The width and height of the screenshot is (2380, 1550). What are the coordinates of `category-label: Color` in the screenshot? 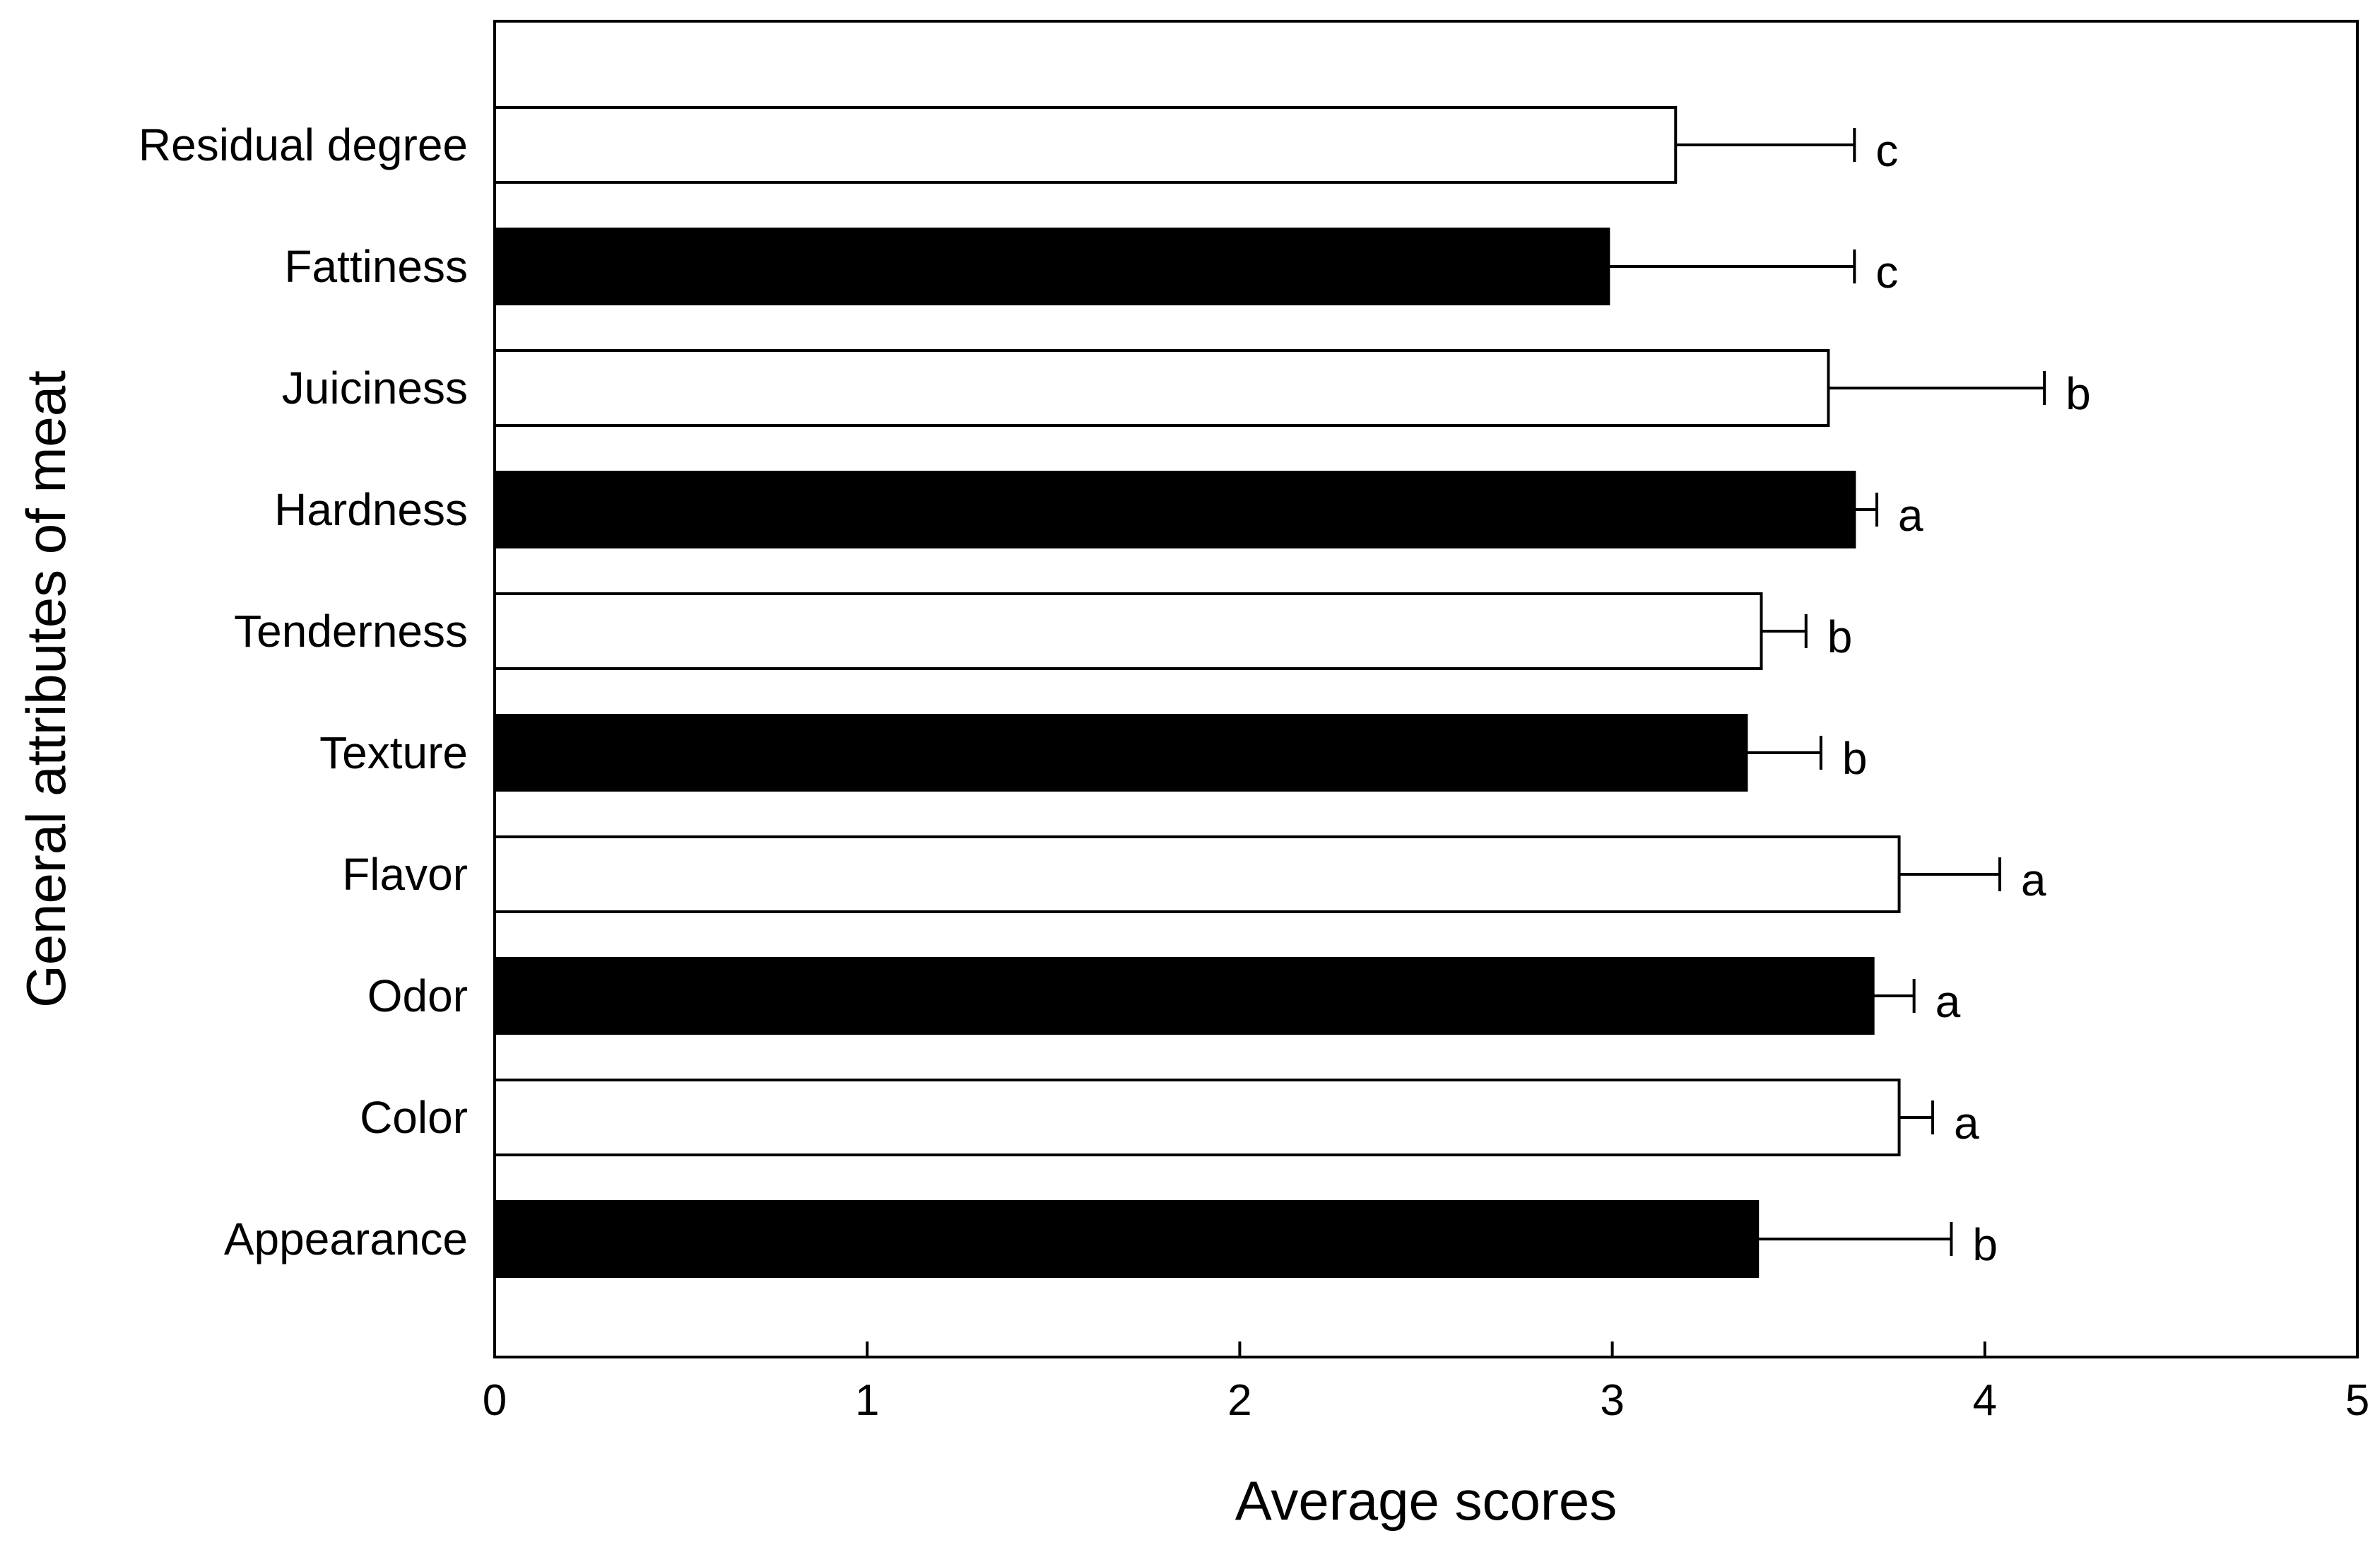 It's located at (414, 1117).